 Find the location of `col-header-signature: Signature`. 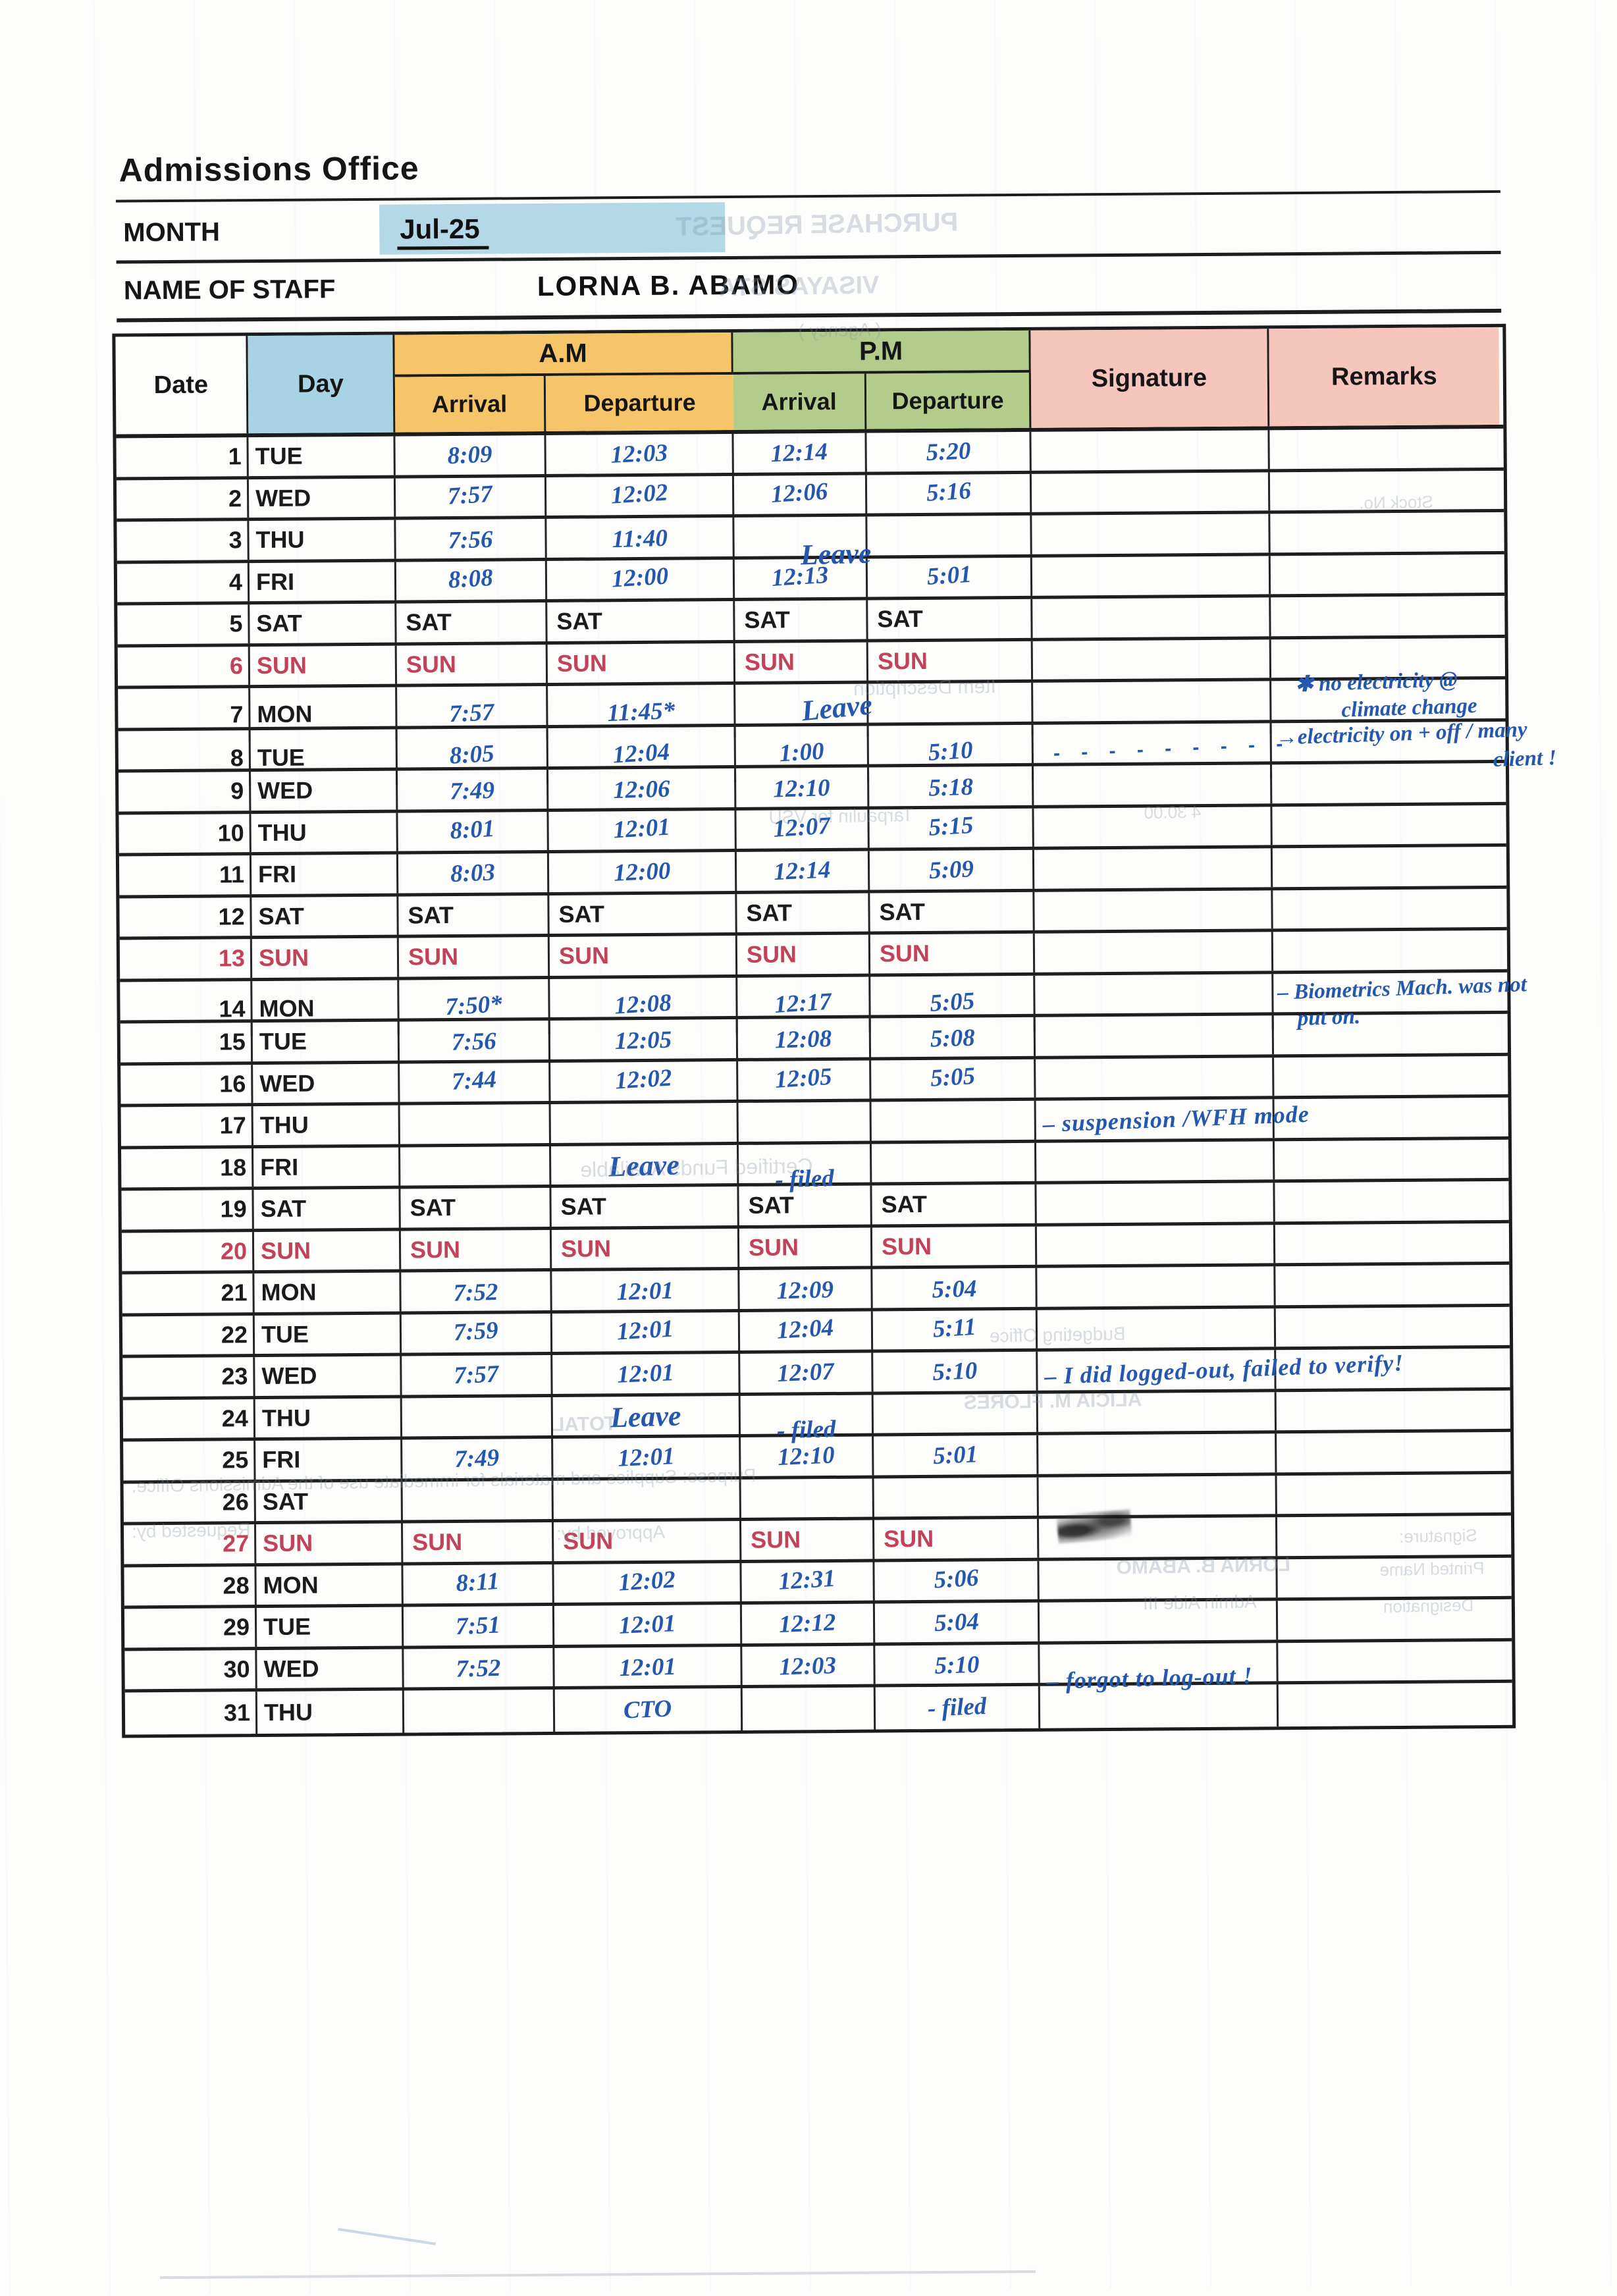

col-header-signature: Signature is located at coordinates (1150, 378).